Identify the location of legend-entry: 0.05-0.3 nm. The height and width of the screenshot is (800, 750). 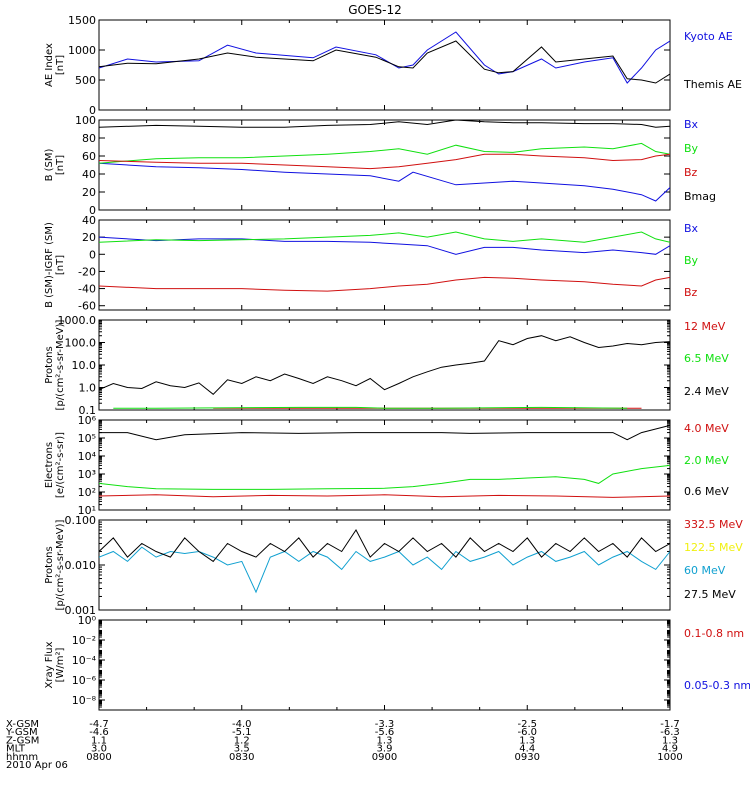
(717, 685).